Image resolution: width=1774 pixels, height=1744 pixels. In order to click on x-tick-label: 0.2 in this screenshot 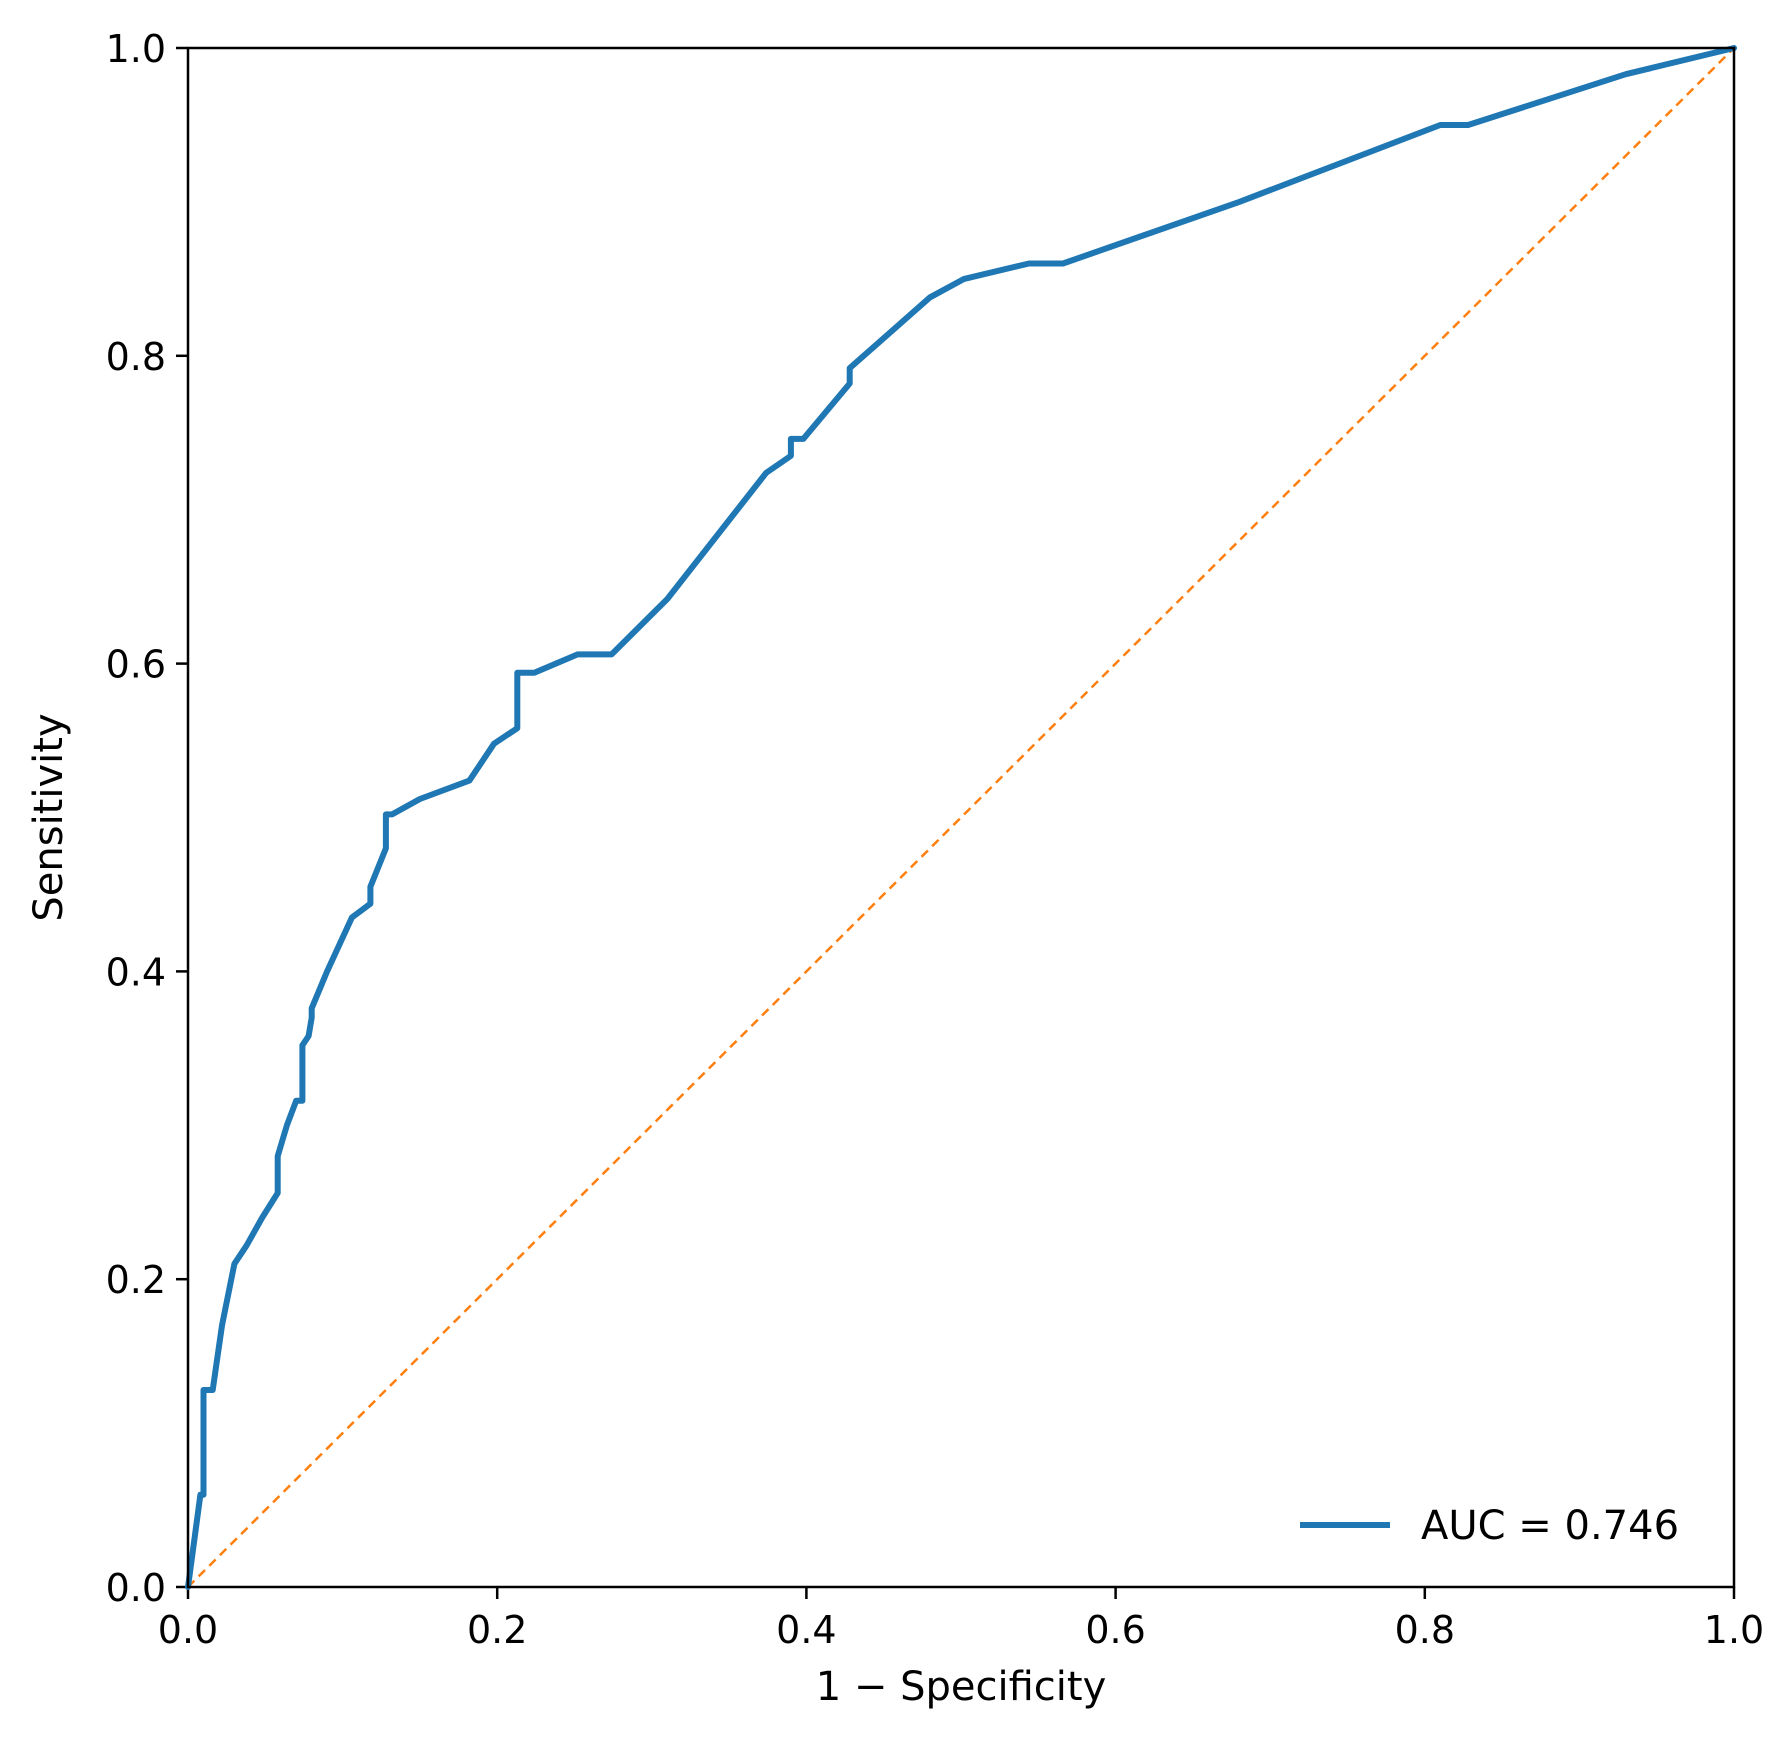, I will do `click(497, 1630)`.